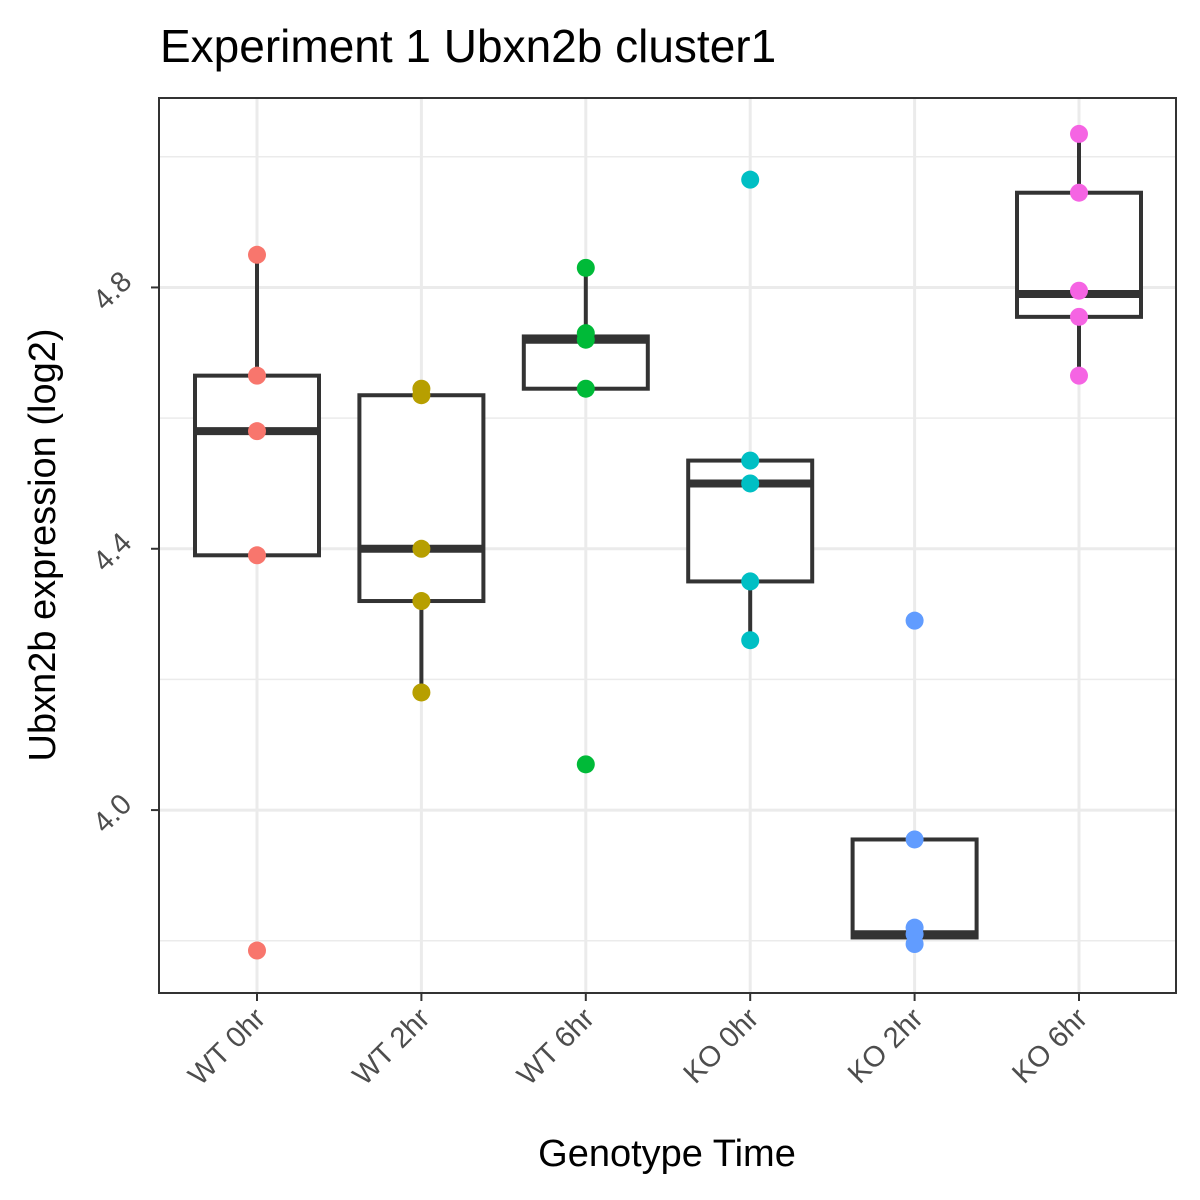 The image size is (1200, 1200). Describe the element at coordinates (667, 1154) in the screenshot. I see `x-axis-title: Genotype Time` at that location.